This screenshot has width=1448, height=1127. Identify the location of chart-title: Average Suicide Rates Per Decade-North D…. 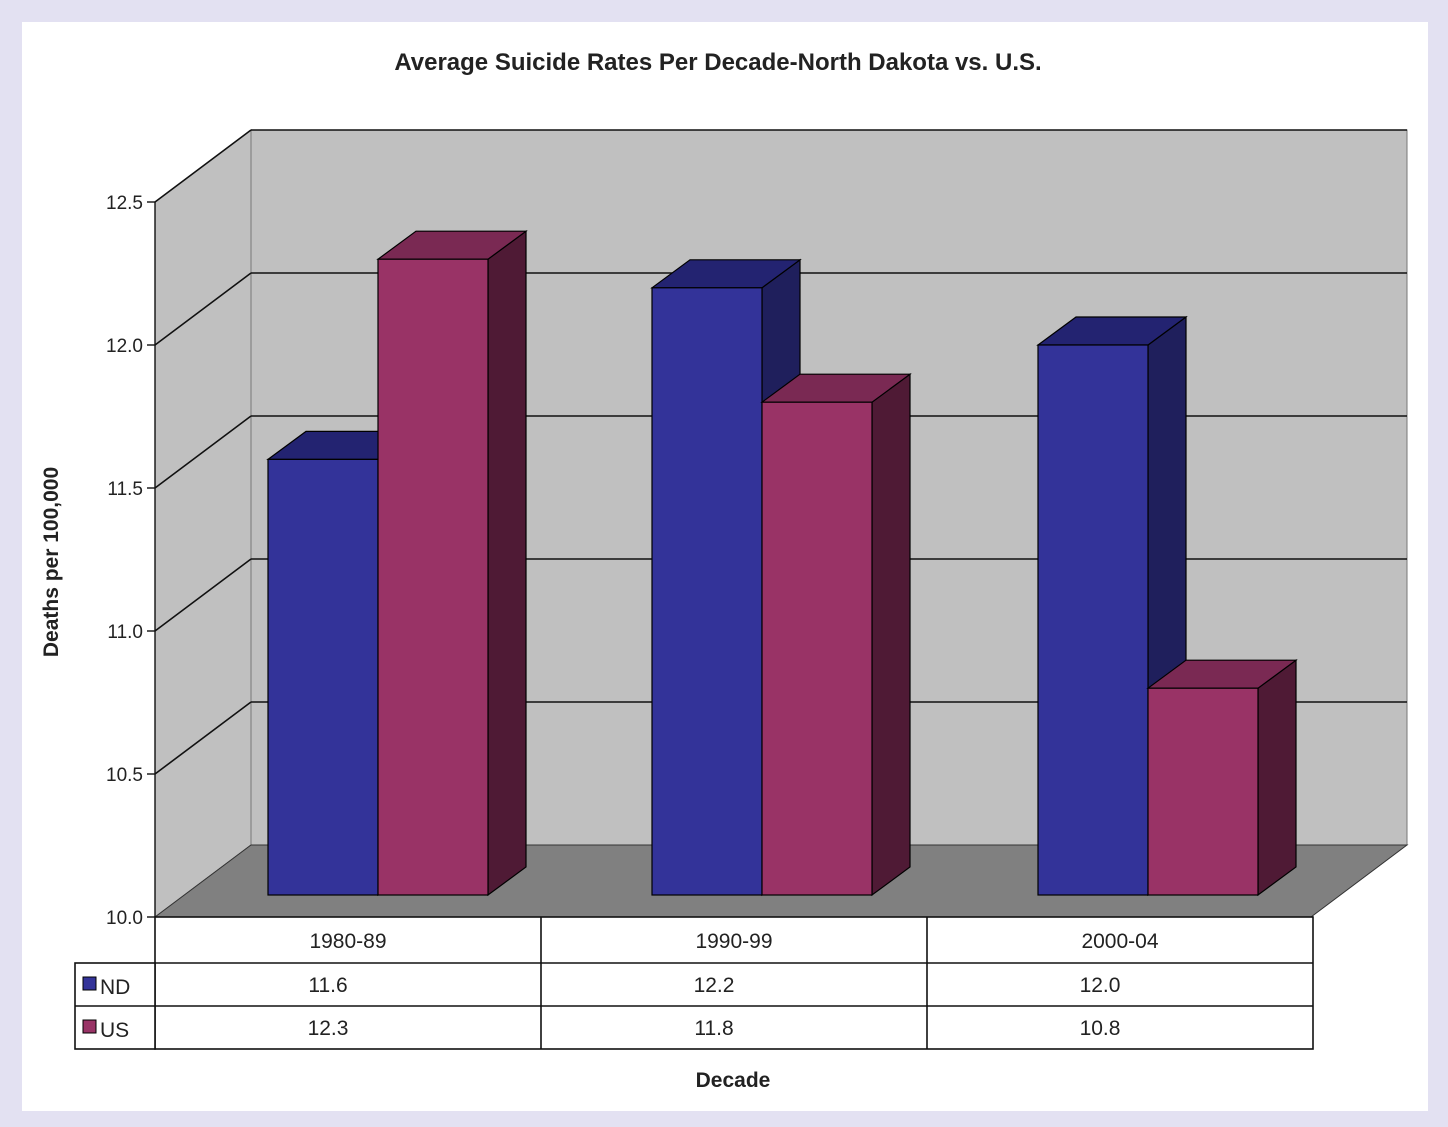
(717, 62).